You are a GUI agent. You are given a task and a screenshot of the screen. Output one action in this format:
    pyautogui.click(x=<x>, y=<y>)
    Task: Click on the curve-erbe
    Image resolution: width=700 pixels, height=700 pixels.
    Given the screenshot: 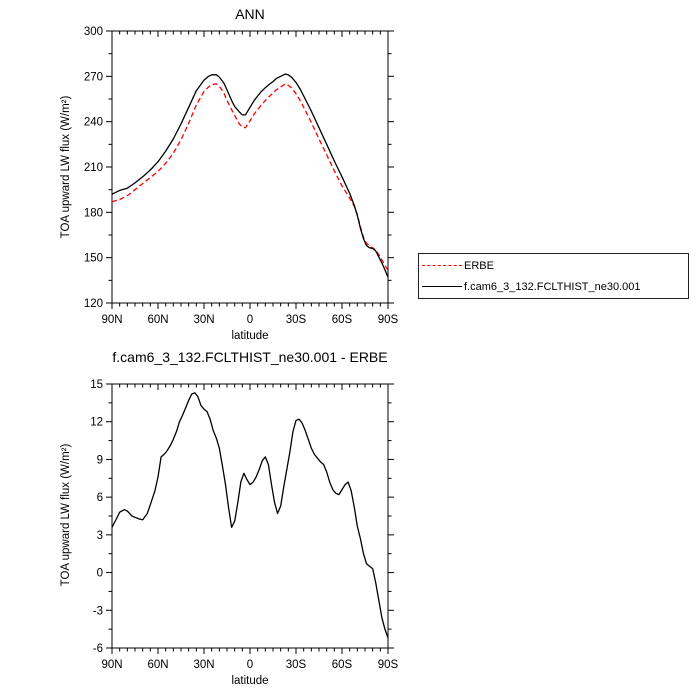 What is the action you would take?
    pyautogui.click(x=250, y=177)
    